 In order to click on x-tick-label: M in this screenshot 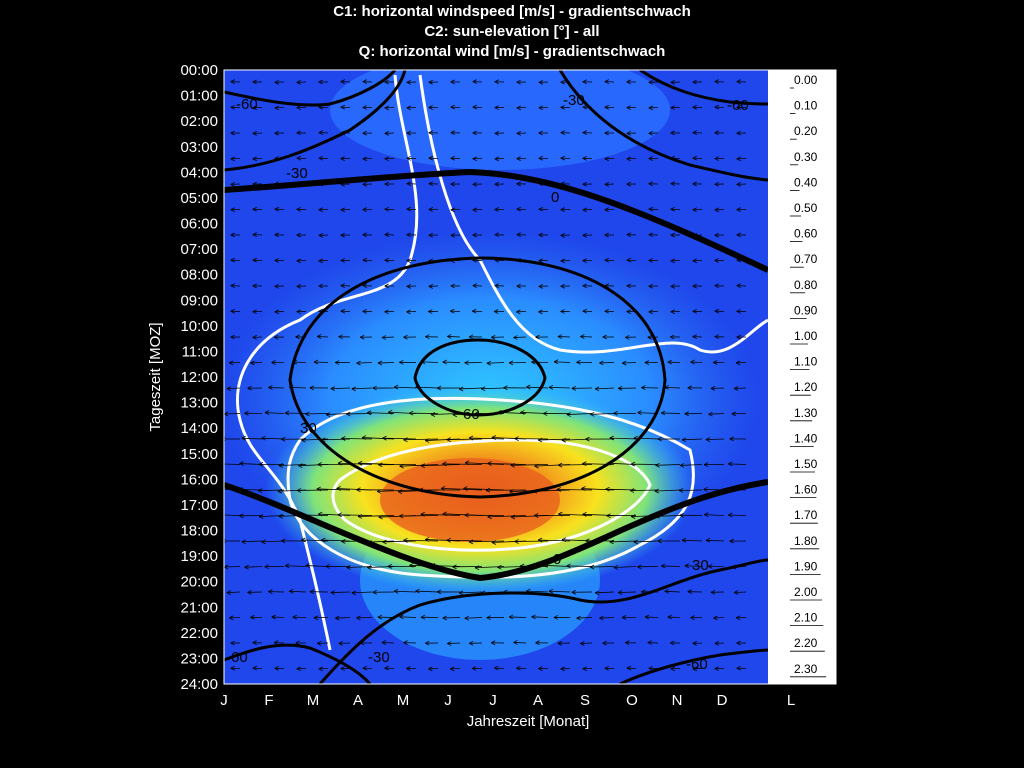, I will do `click(313, 700)`.